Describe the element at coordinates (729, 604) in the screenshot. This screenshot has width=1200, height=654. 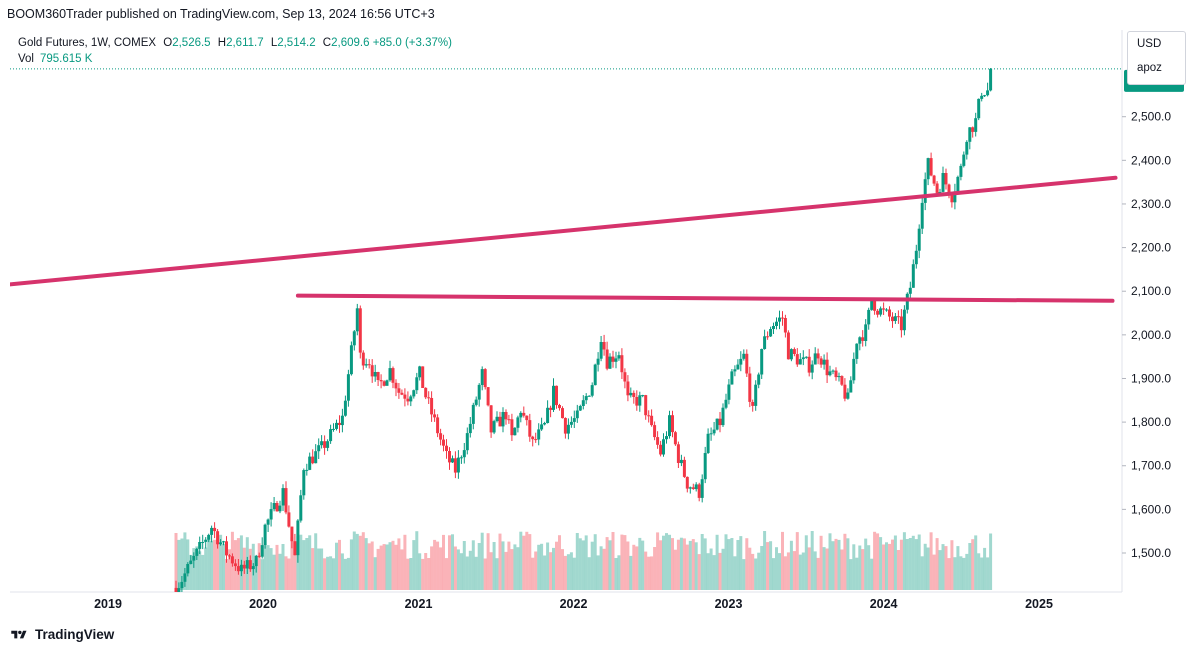
I see `x-tick-label: 2023` at that location.